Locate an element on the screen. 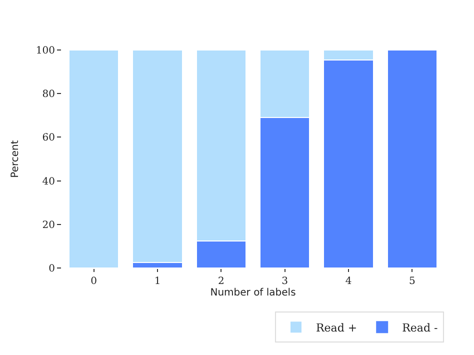 This screenshot has height=355, width=474. x-tick-label: 5 is located at coordinates (412, 281).